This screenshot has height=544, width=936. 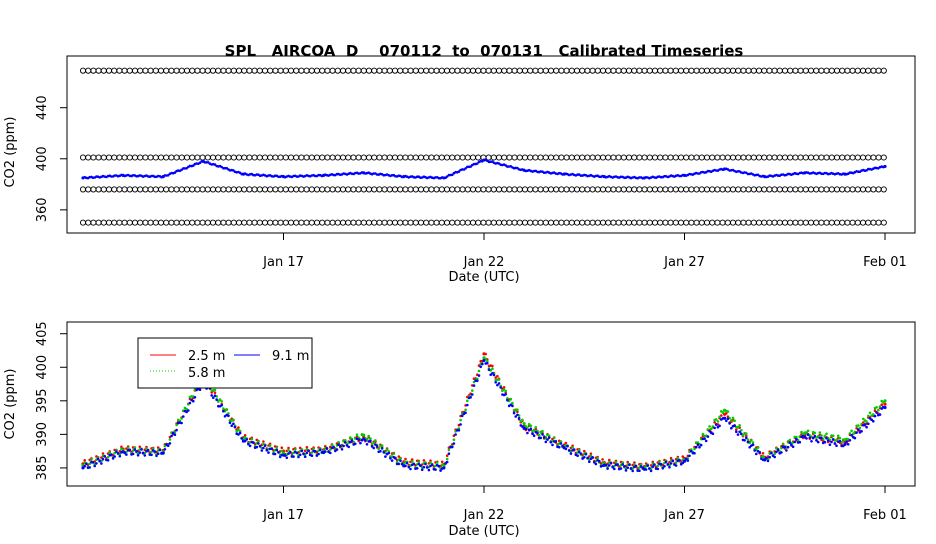 I want to click on x-tick-label: Jan 17, so click(x=283, y=515).